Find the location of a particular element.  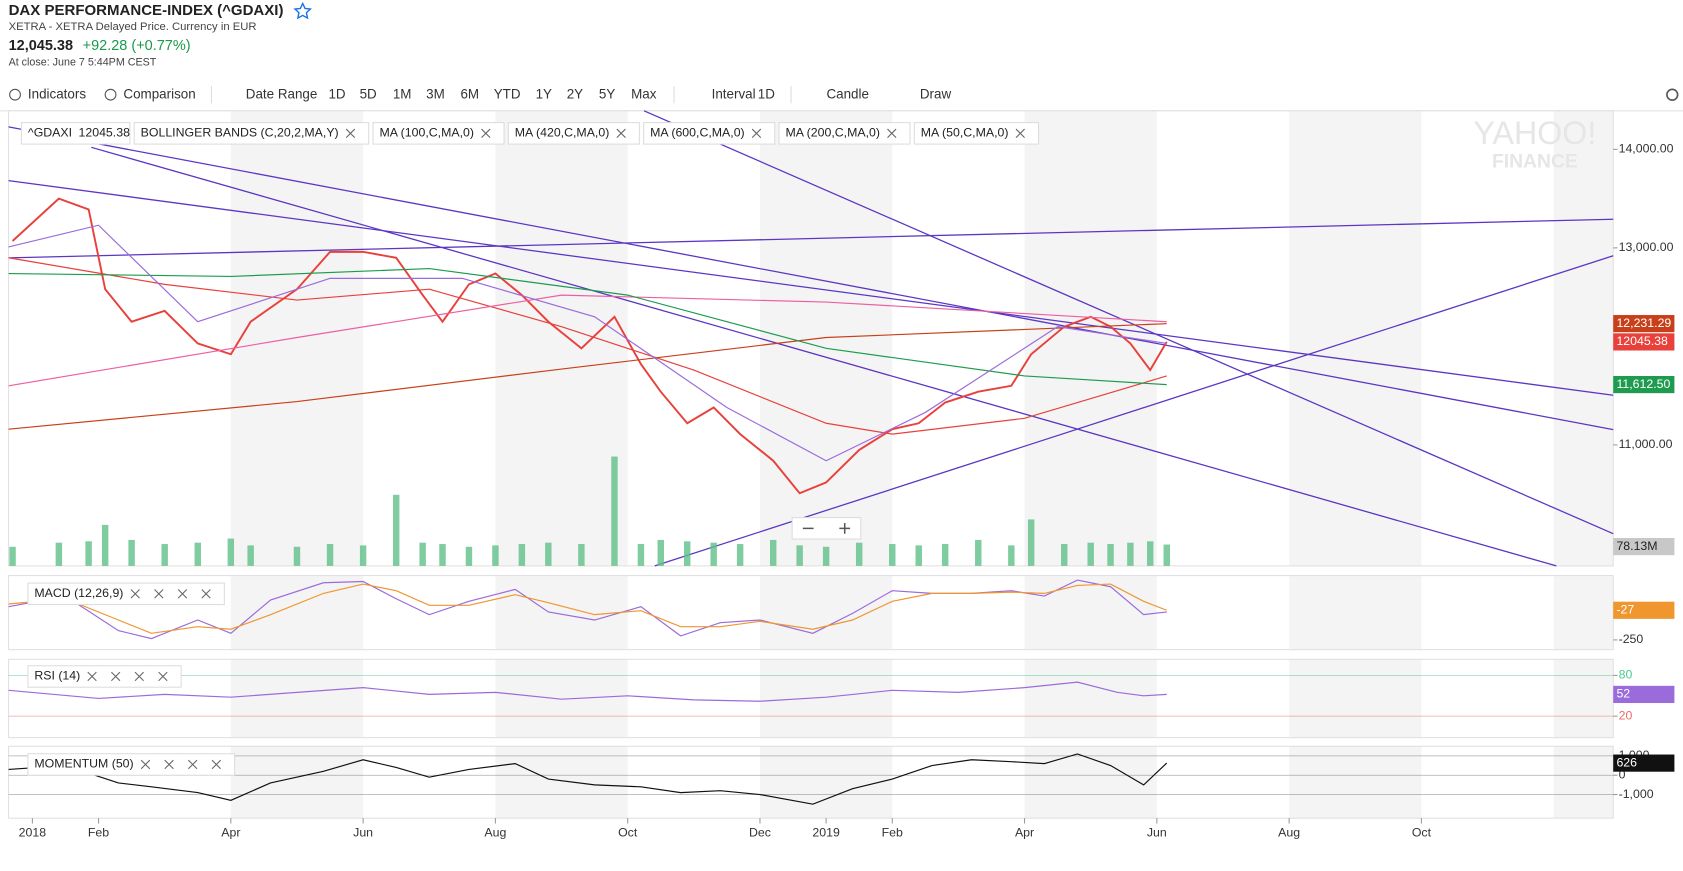

chip-text: ^GDAXI is located at coordinates (50, 133).